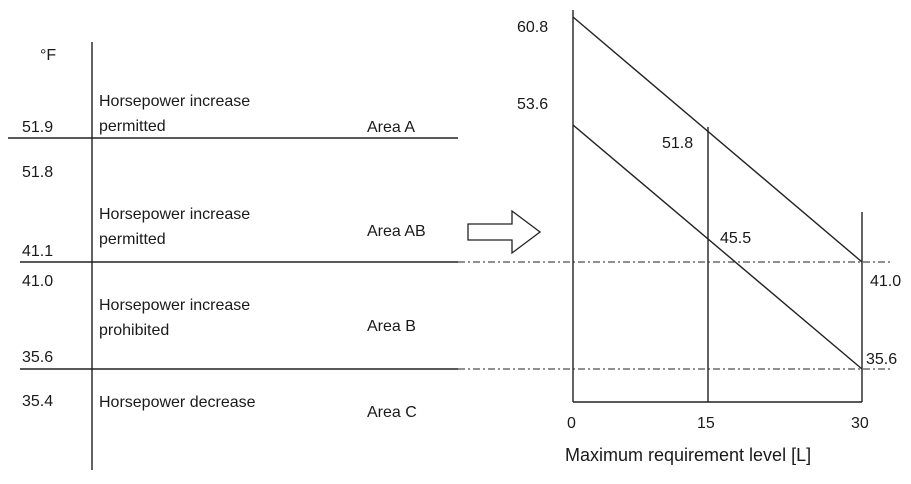  Describe the element at coordinates (132, 126) in the screenshot. I see `zone-a-description-line2: permitted` at that location.